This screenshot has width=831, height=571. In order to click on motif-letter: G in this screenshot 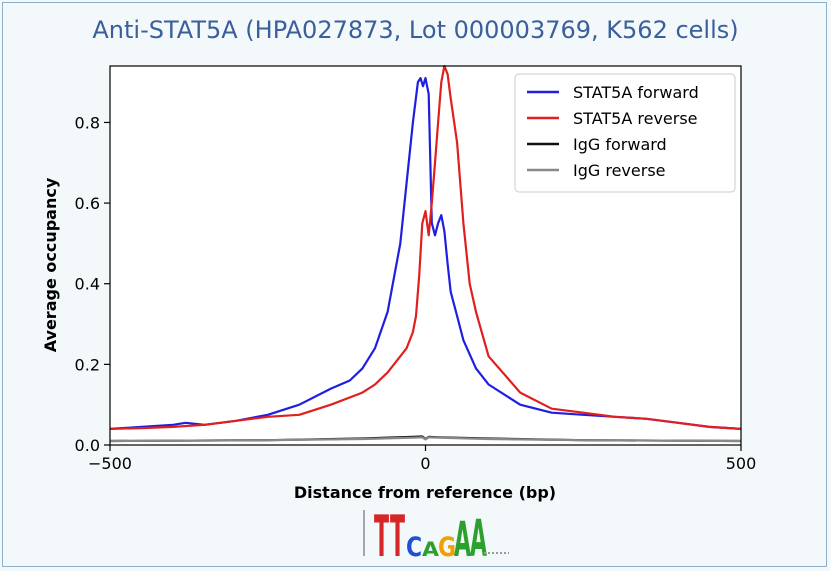, I will do `click(447, 547)`.